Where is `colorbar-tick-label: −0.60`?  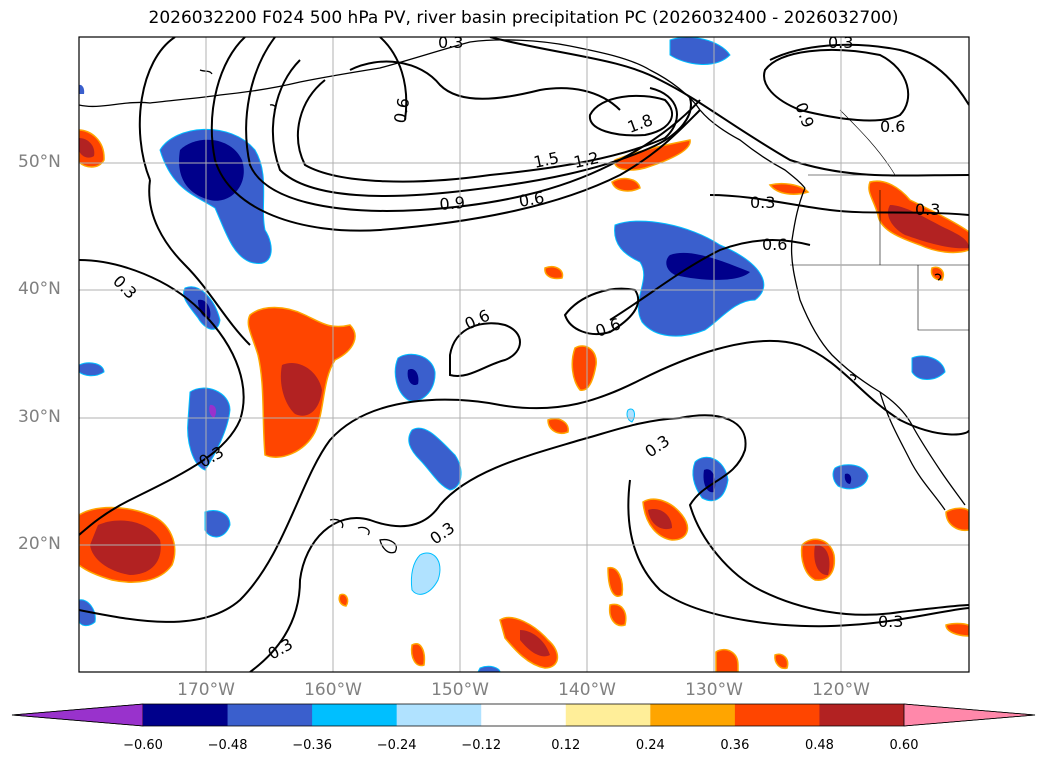 colorbar-tick-label: −0.60 is located at coordinates (143, 745).